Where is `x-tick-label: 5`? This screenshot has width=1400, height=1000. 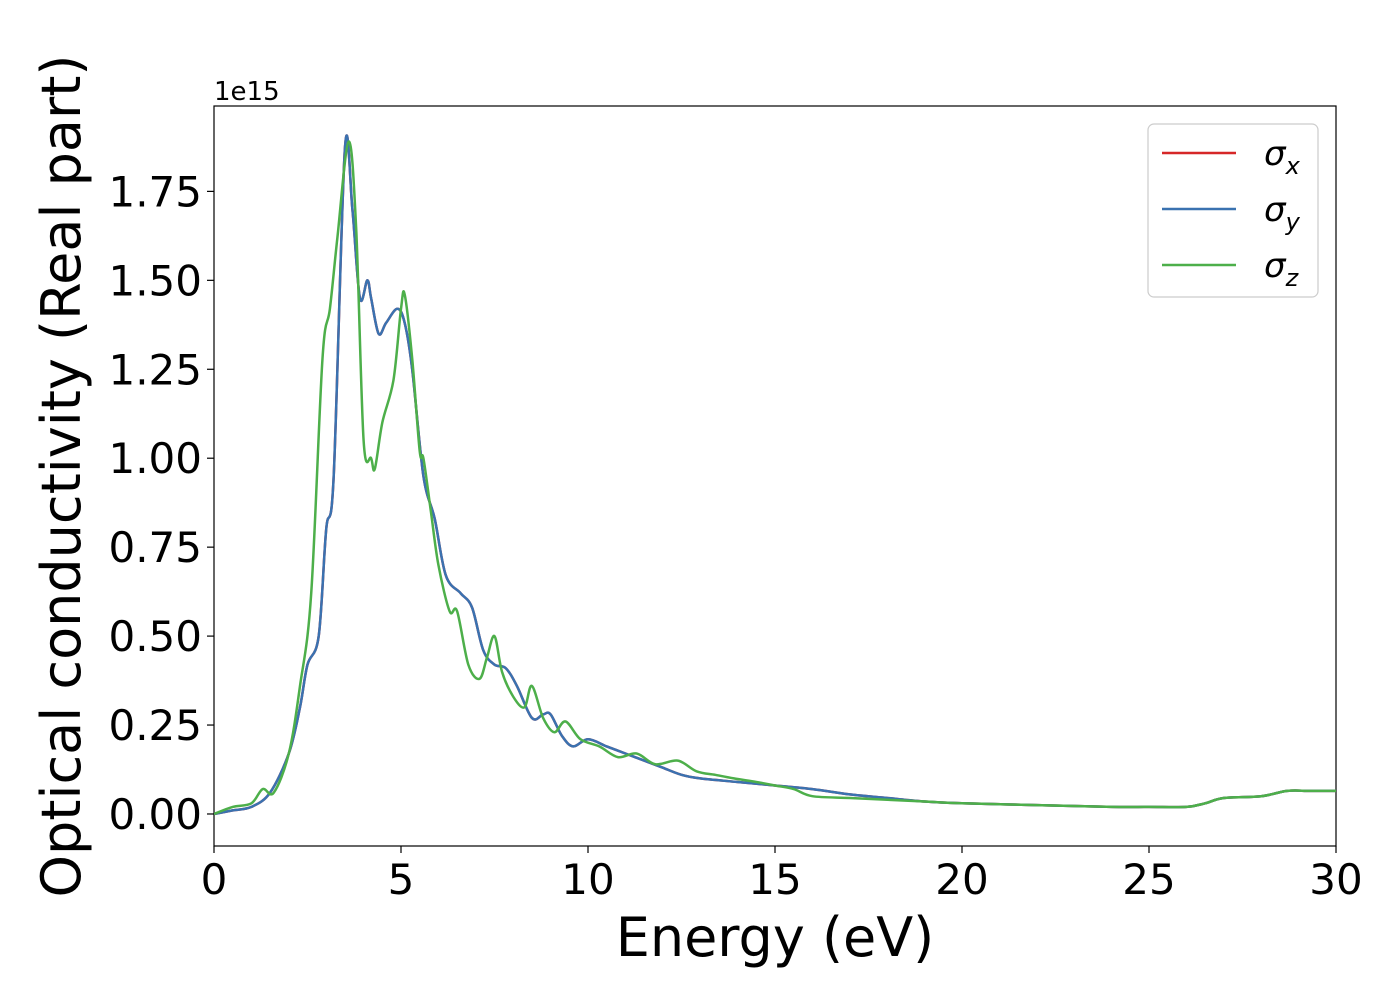 x-tick-label: 5 is located at coordinates (401, 879).